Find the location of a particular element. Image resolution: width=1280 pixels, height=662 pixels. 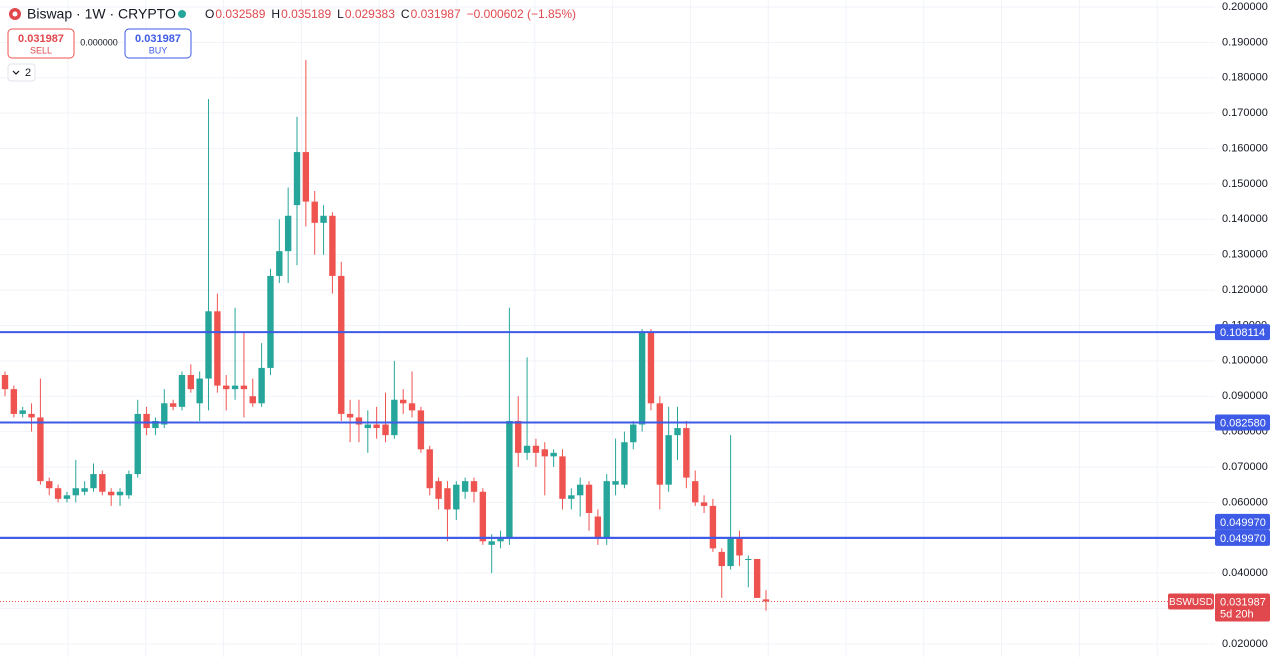

indicators-toggle is located at coordinates (21, 72).